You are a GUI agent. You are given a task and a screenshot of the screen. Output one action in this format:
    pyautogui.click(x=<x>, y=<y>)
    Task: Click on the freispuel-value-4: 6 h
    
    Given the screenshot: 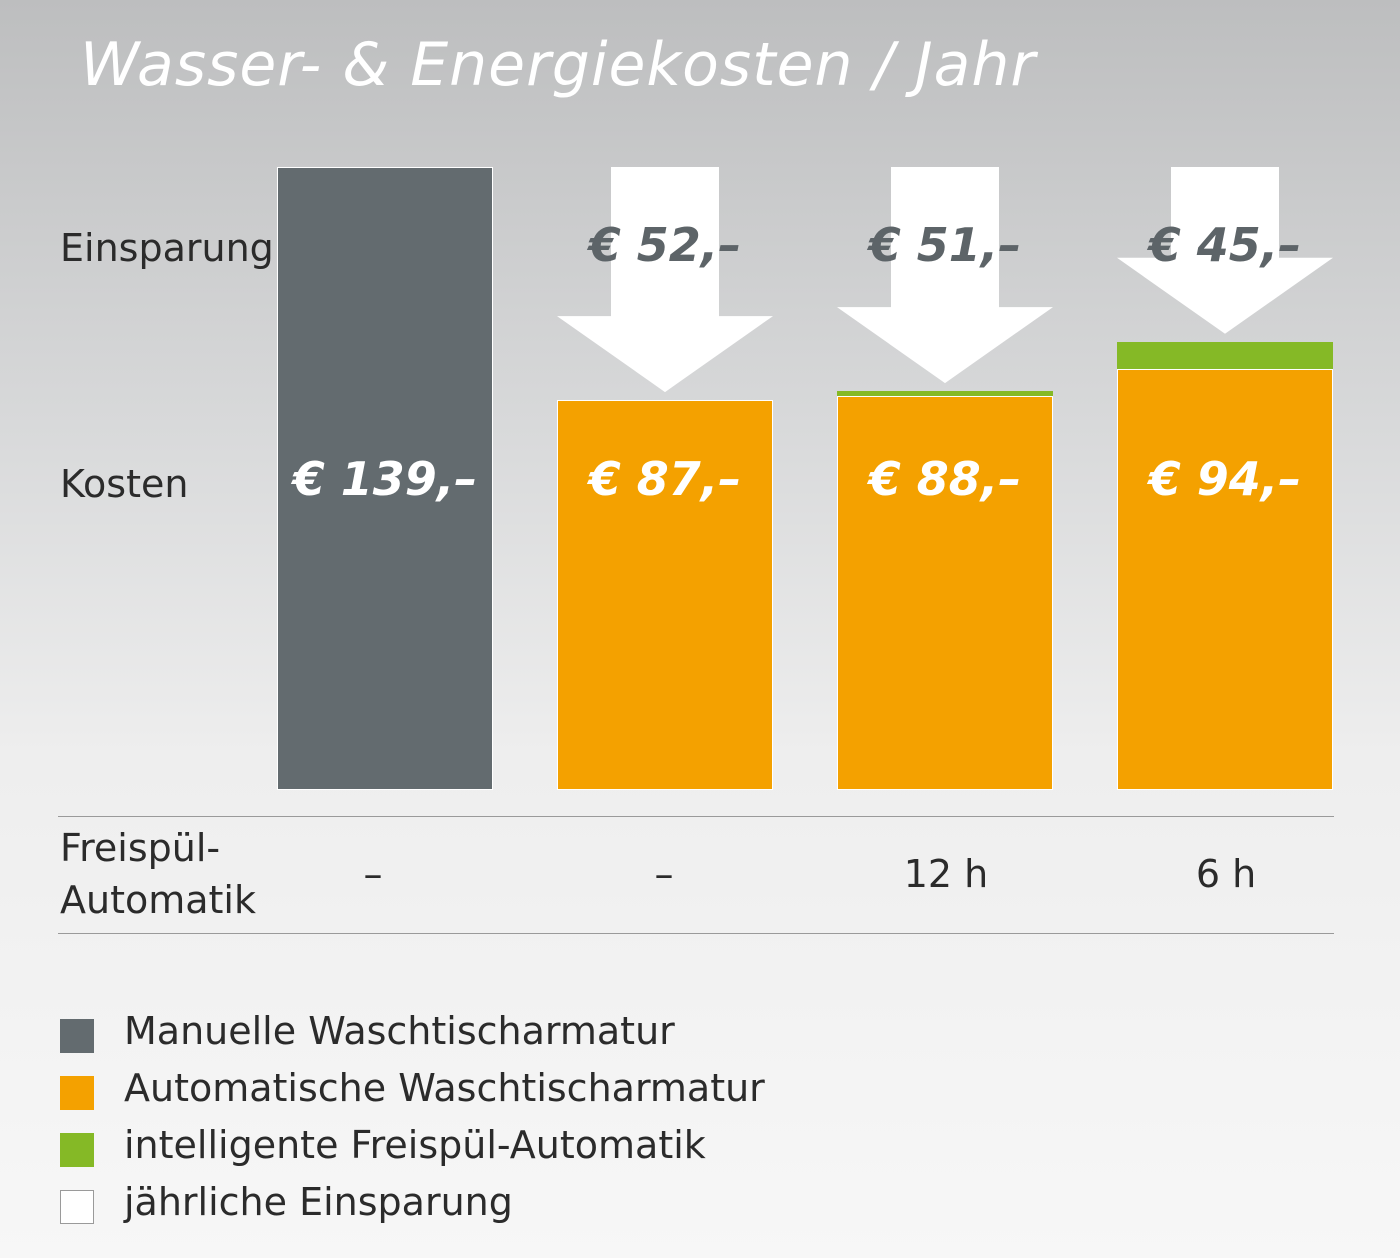 What is the action you would take?
    pyautogui.click(x=1226, y=874)
    